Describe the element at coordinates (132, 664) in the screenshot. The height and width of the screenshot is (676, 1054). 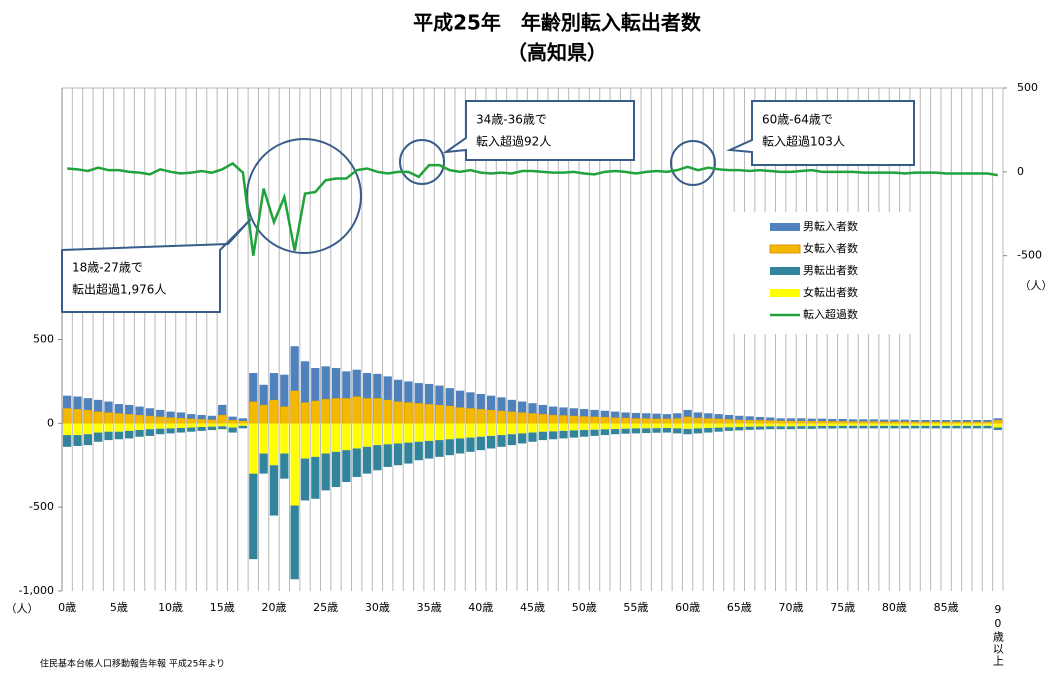
I see `source-note: 住民基本台帳人口移動報告年報 平成25年より` at that location.